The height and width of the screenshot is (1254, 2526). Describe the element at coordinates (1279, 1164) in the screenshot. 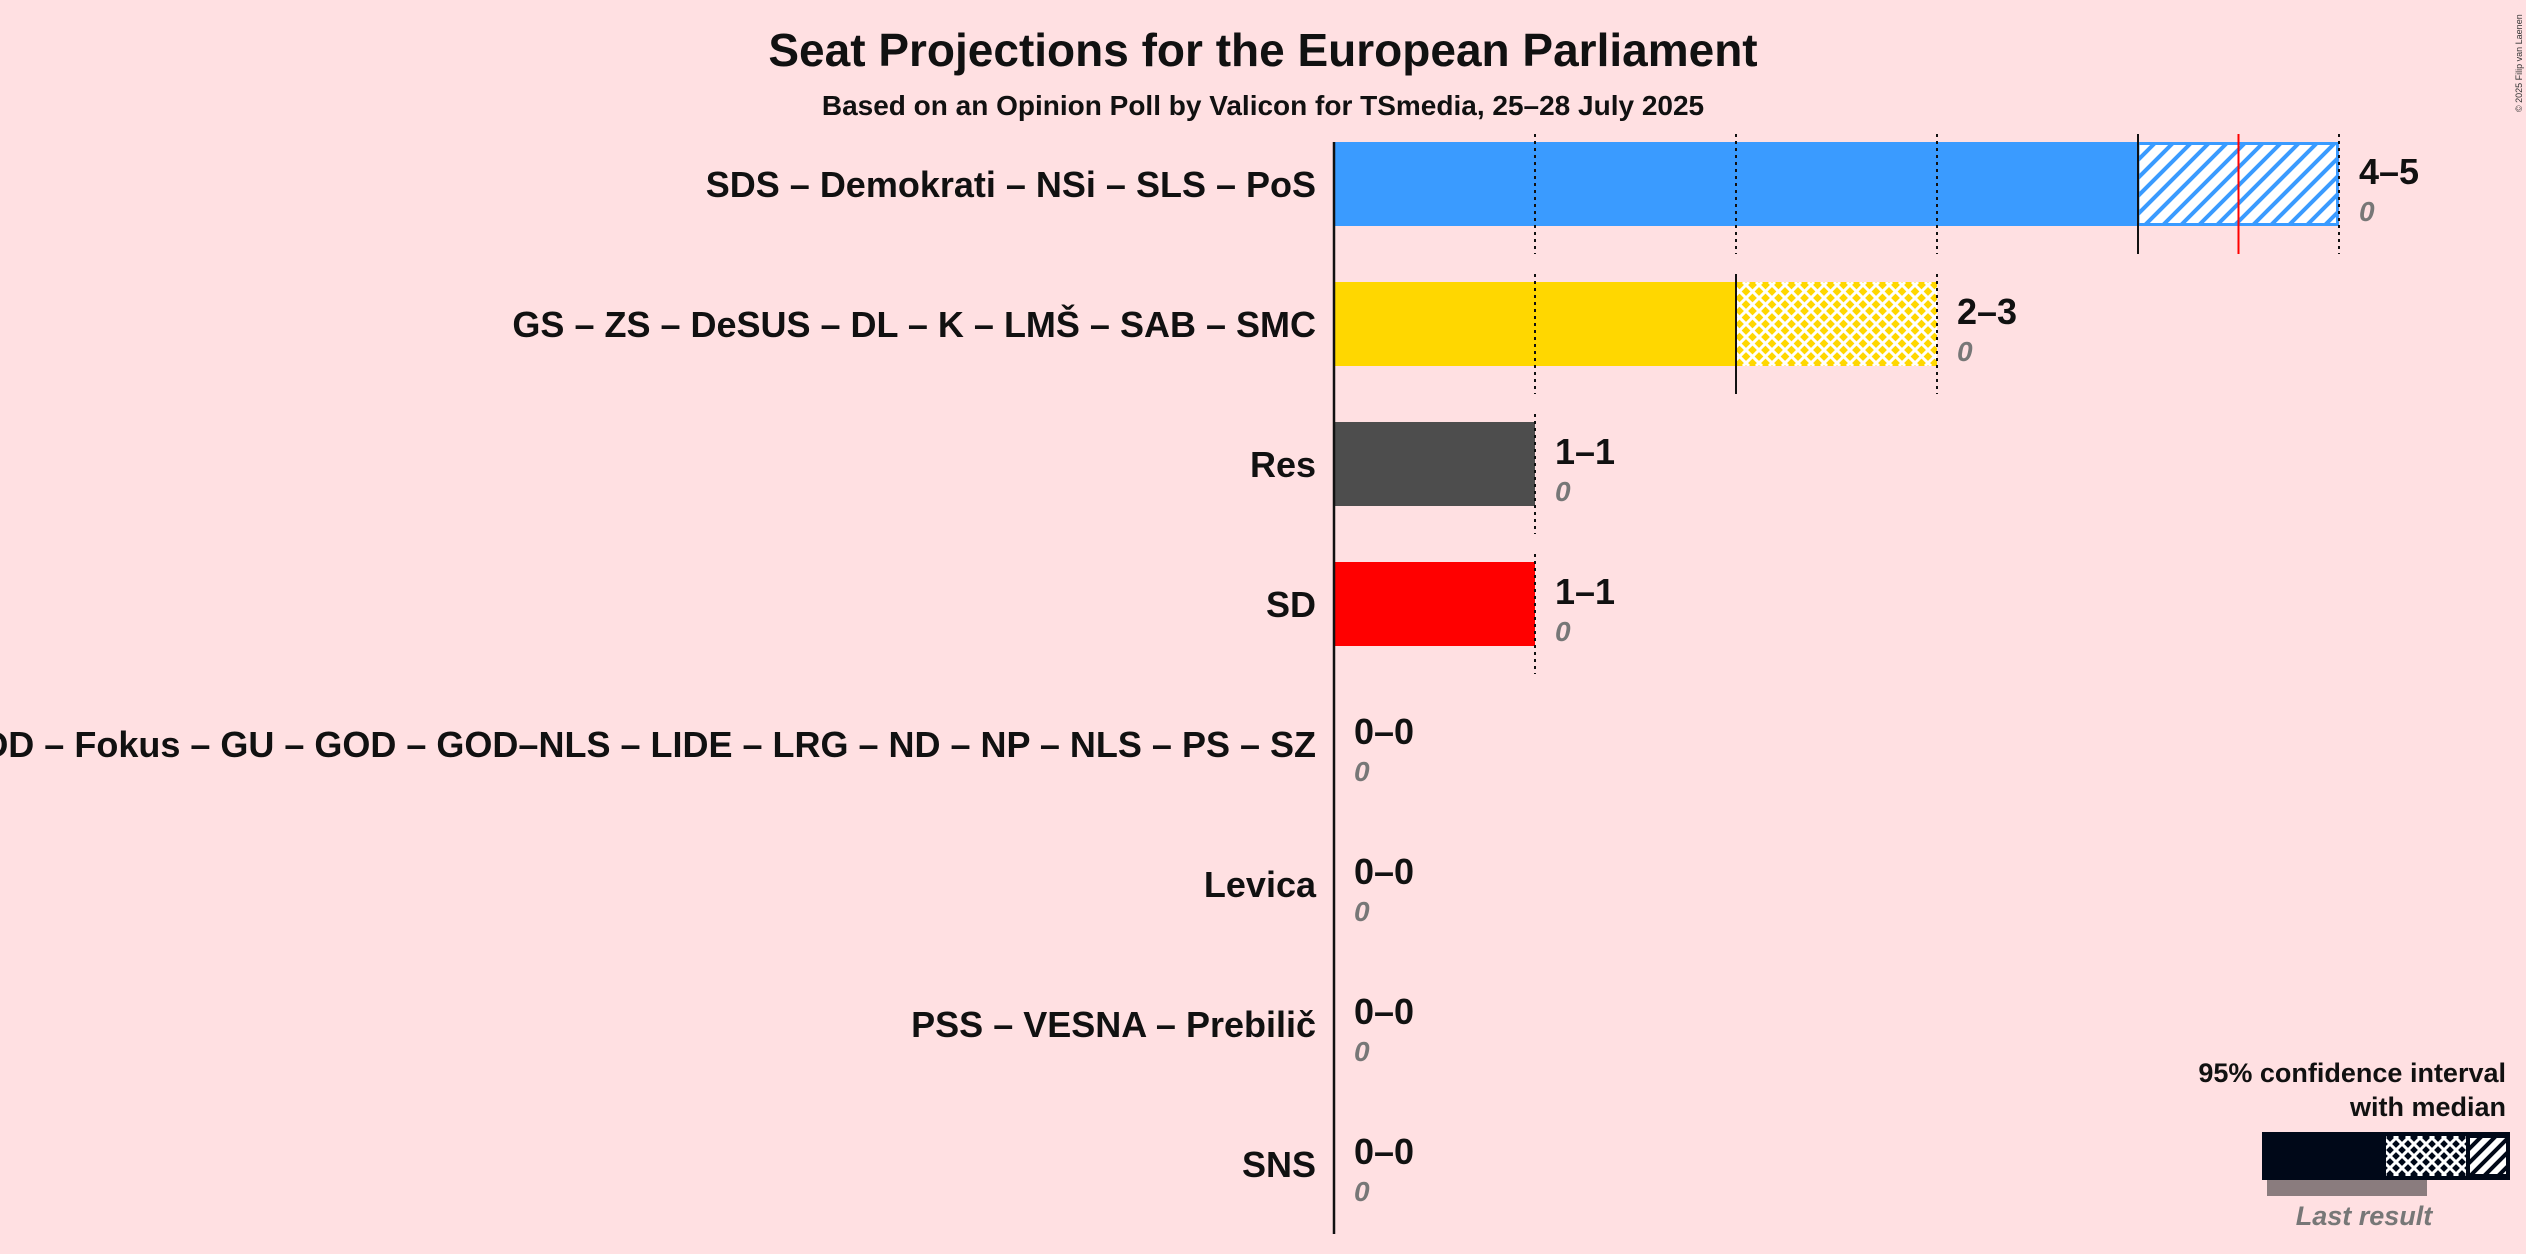

I see `party-label-7: SNS` at that location.